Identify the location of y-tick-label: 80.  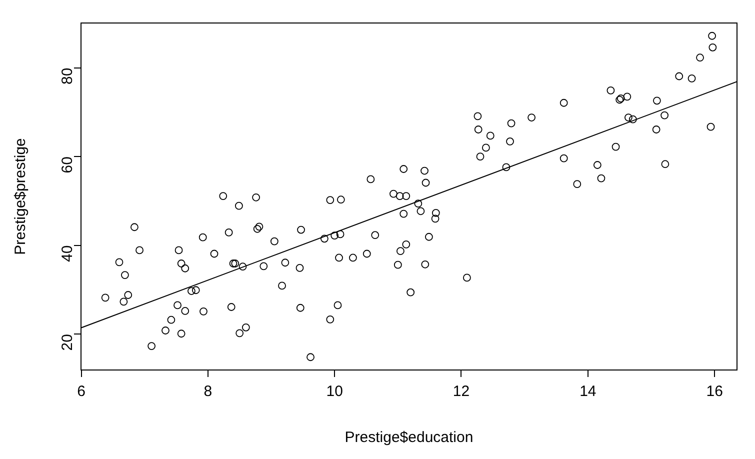
(67, 76).